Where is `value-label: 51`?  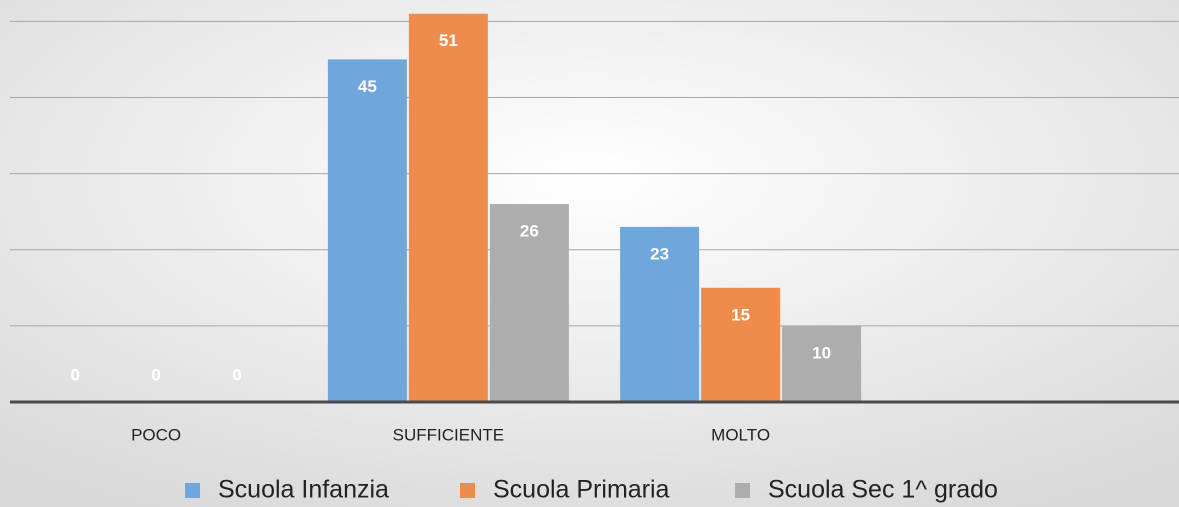
value-label: 51 is located at coordinates (448, 40).